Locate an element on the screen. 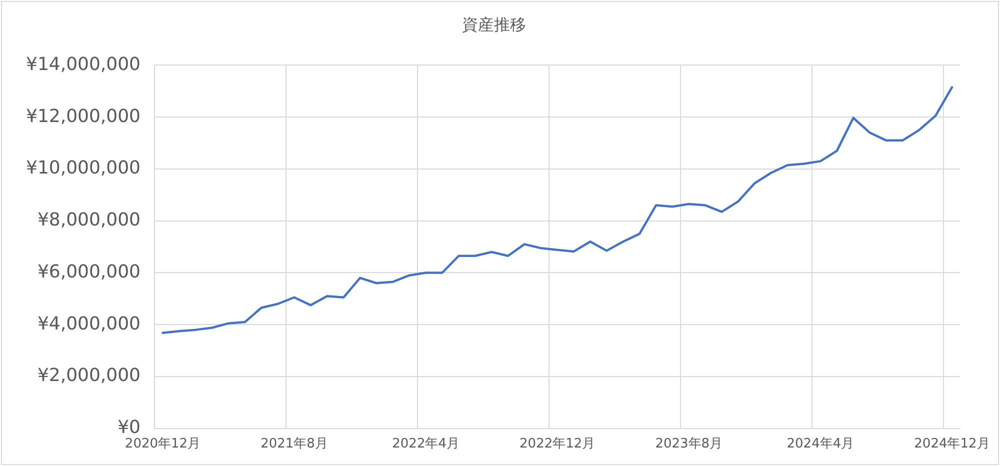 The image size is (1000, 466). x-tick-label: 2024年12月 is located at coordinates (952, 444).